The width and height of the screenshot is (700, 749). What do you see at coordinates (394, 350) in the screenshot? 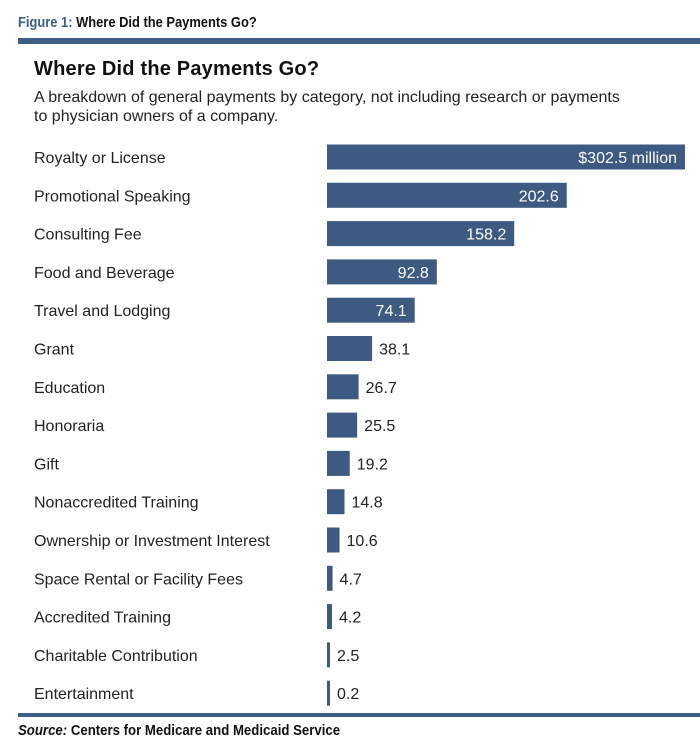
I see `value-label: 38.1` at bounding box center [394, 350].